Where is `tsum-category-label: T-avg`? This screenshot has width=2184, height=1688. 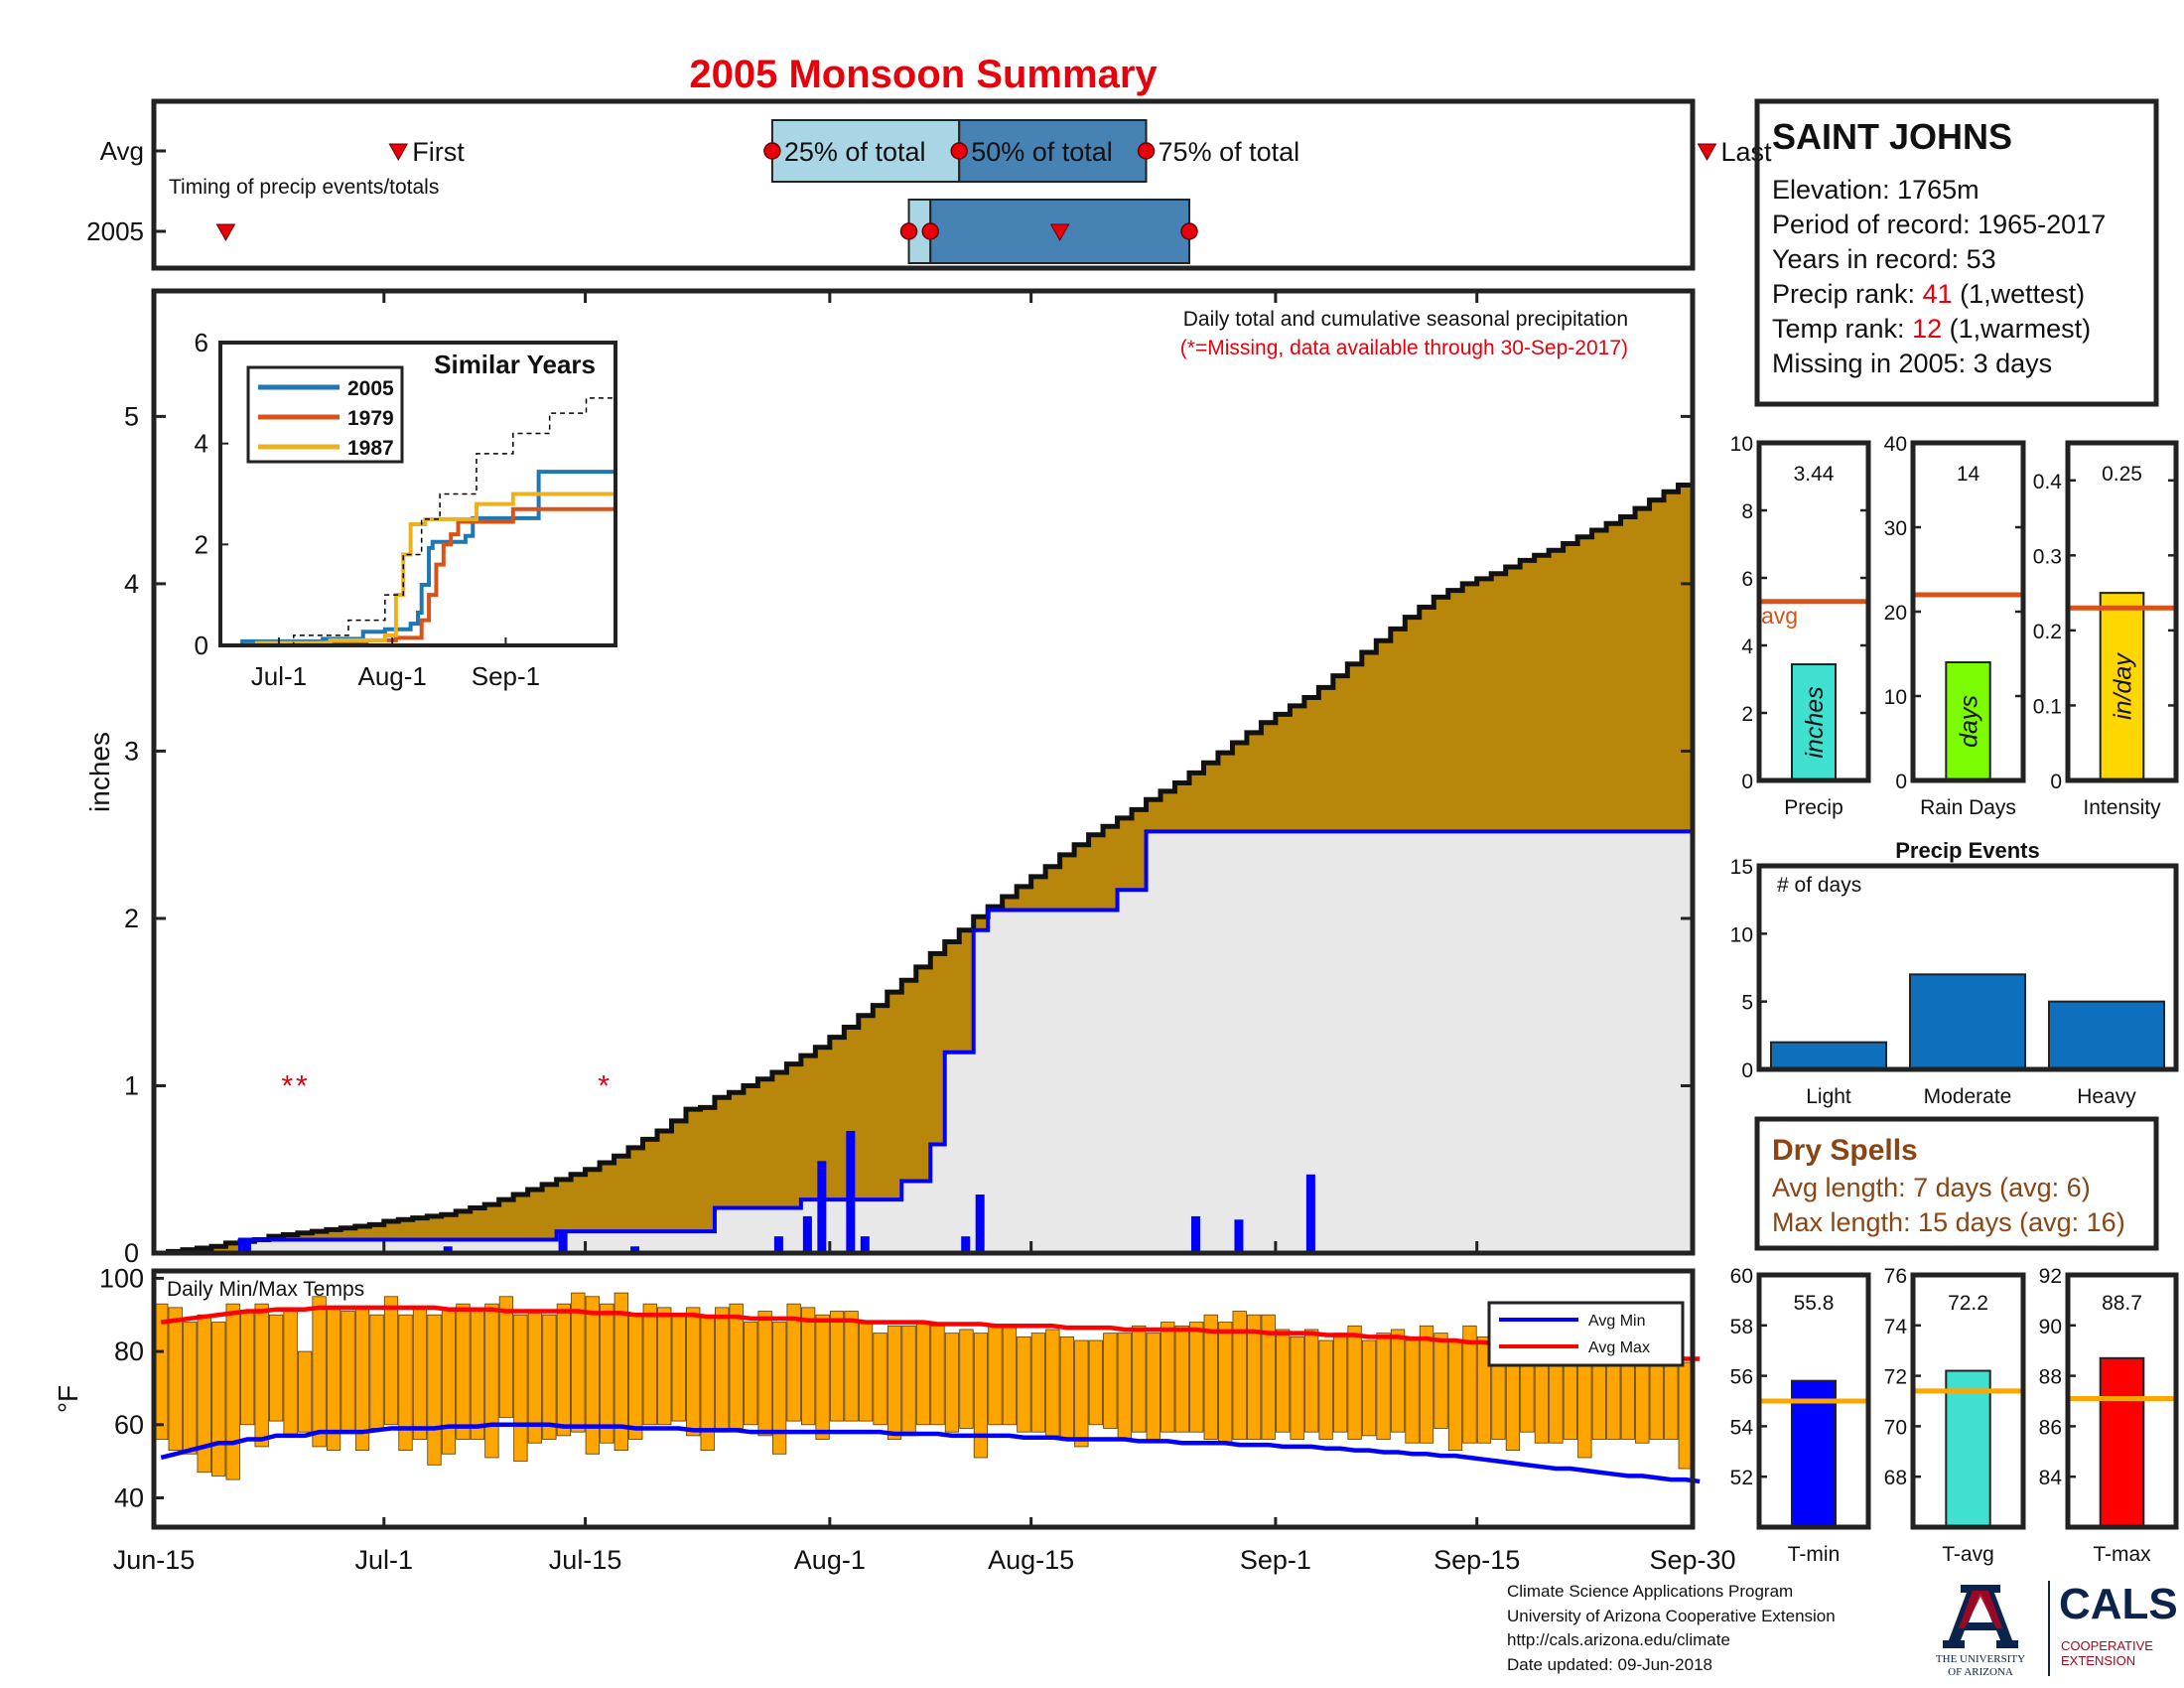 tsum-category-label: T-avg is located at coordinates (1968, 1554).